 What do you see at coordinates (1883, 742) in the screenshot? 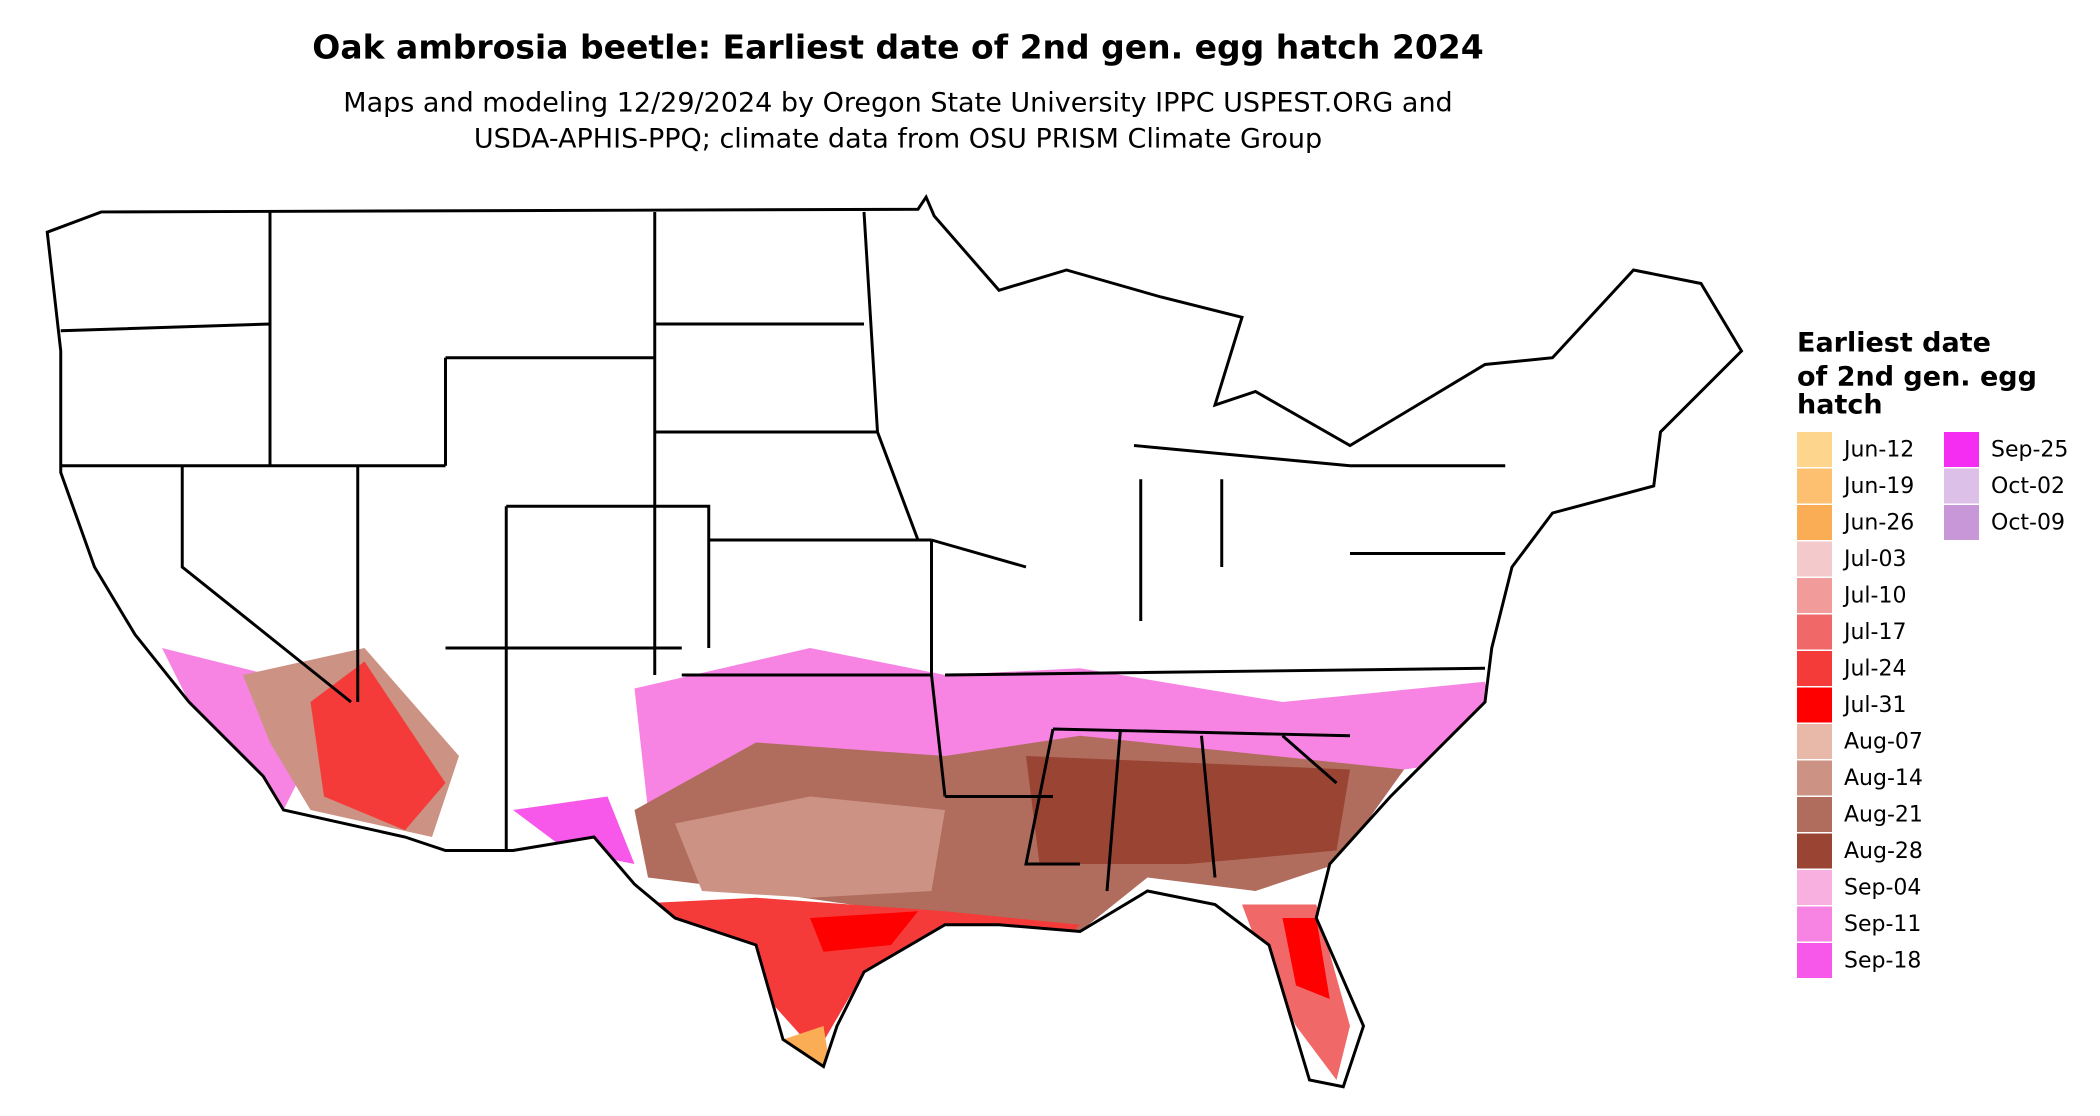
I see `legend-label: Aug-07` at bounding box center [1883, 742].